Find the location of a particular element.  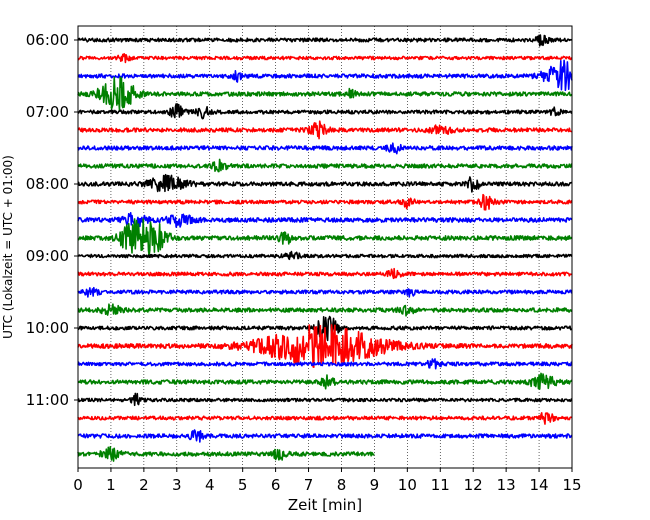

x-tick-label-5: 5 is located at coordinates (243, 485).